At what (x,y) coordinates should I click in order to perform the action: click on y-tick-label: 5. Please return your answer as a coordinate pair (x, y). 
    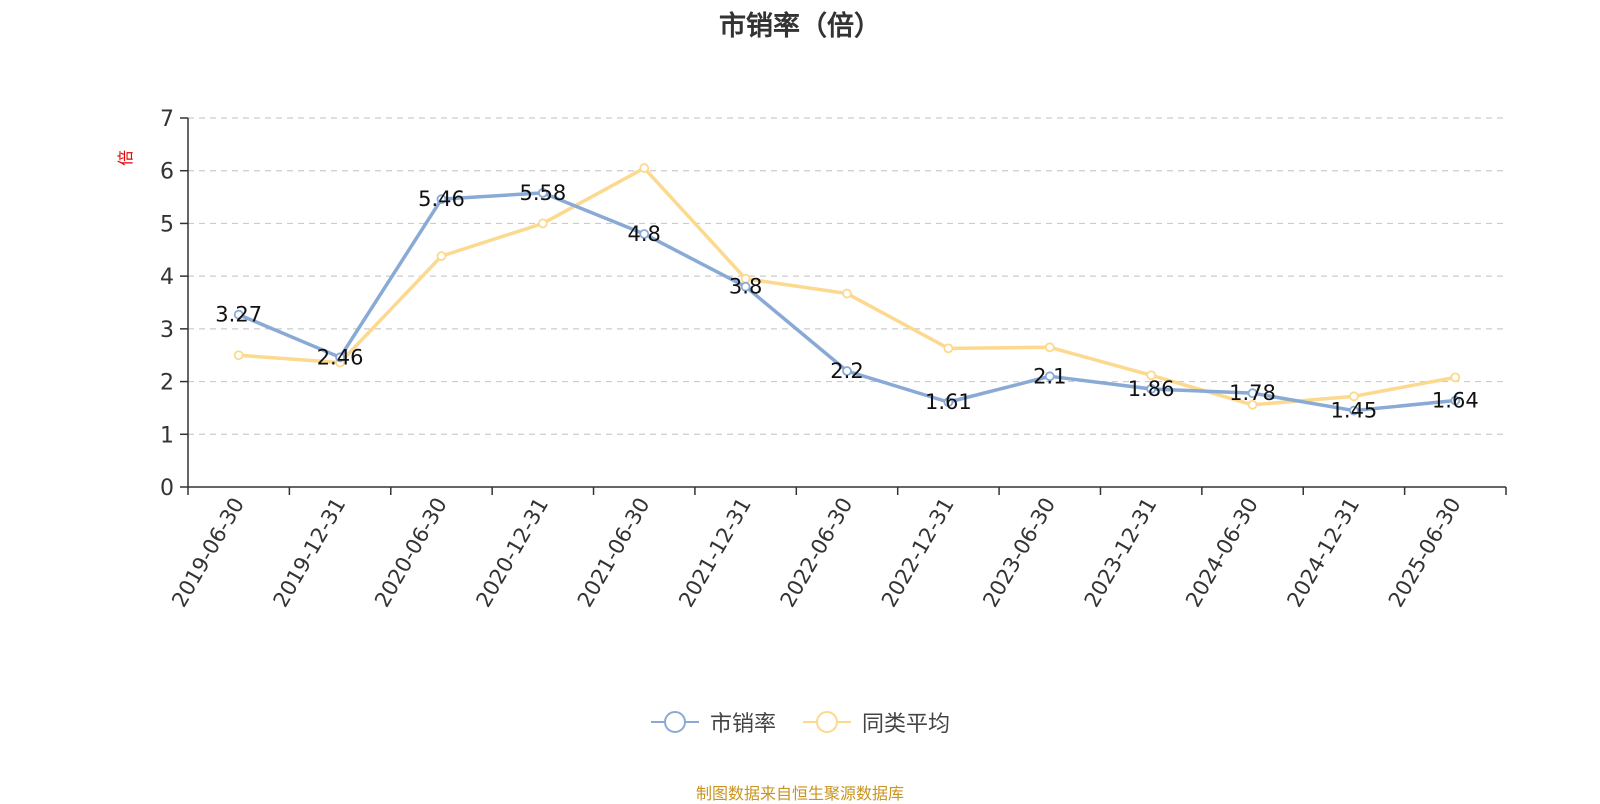
    Looking at the image, I should click on (167, 224).